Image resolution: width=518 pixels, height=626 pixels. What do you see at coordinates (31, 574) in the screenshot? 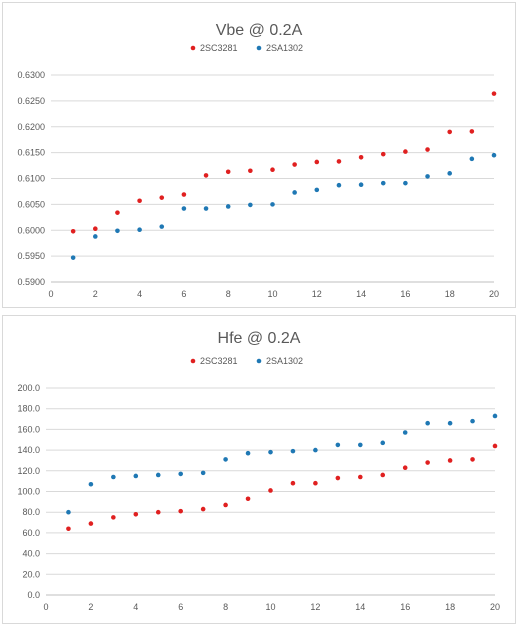
I see `y-tick-label: 20.0` at bounding box center [31, 574].